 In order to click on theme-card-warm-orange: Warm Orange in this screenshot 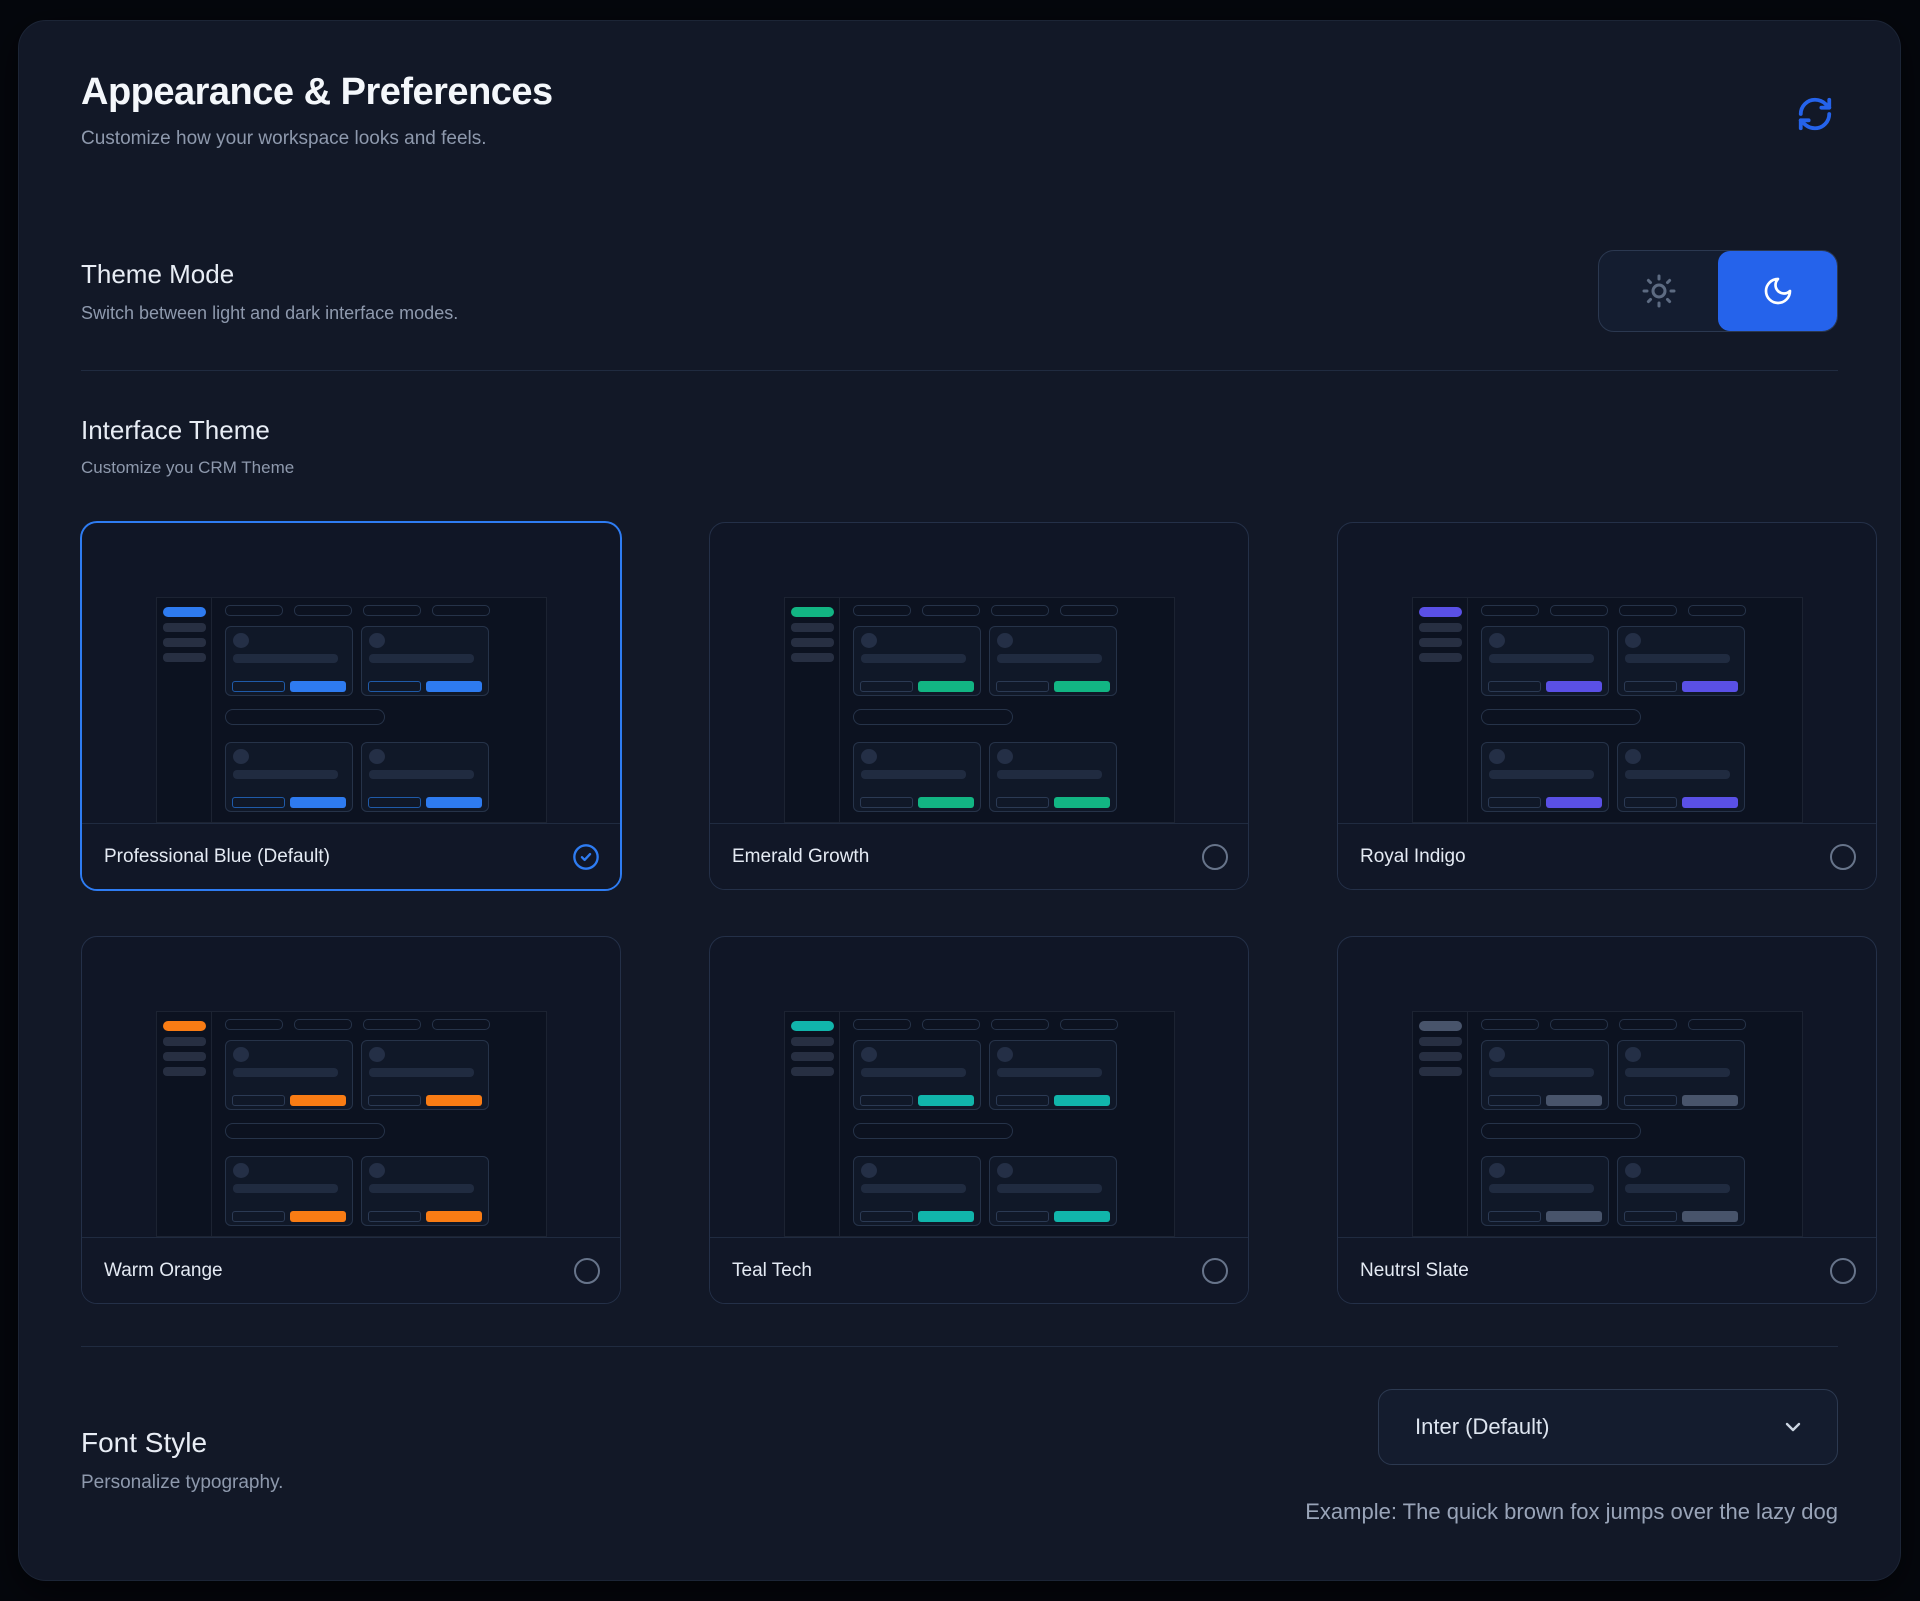, I will do `click(351, 1120)`.